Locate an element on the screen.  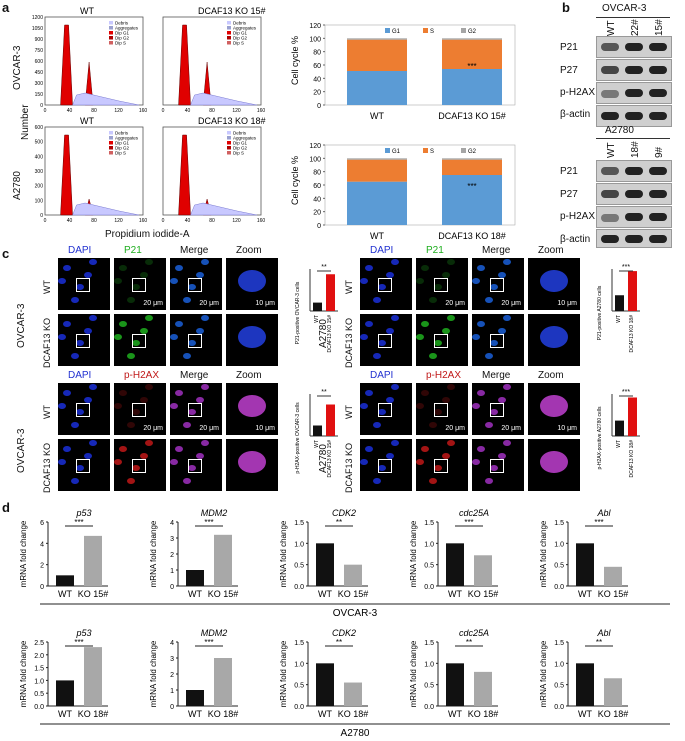
flow-y-tick: 200 is located at coordinates (39, 187).